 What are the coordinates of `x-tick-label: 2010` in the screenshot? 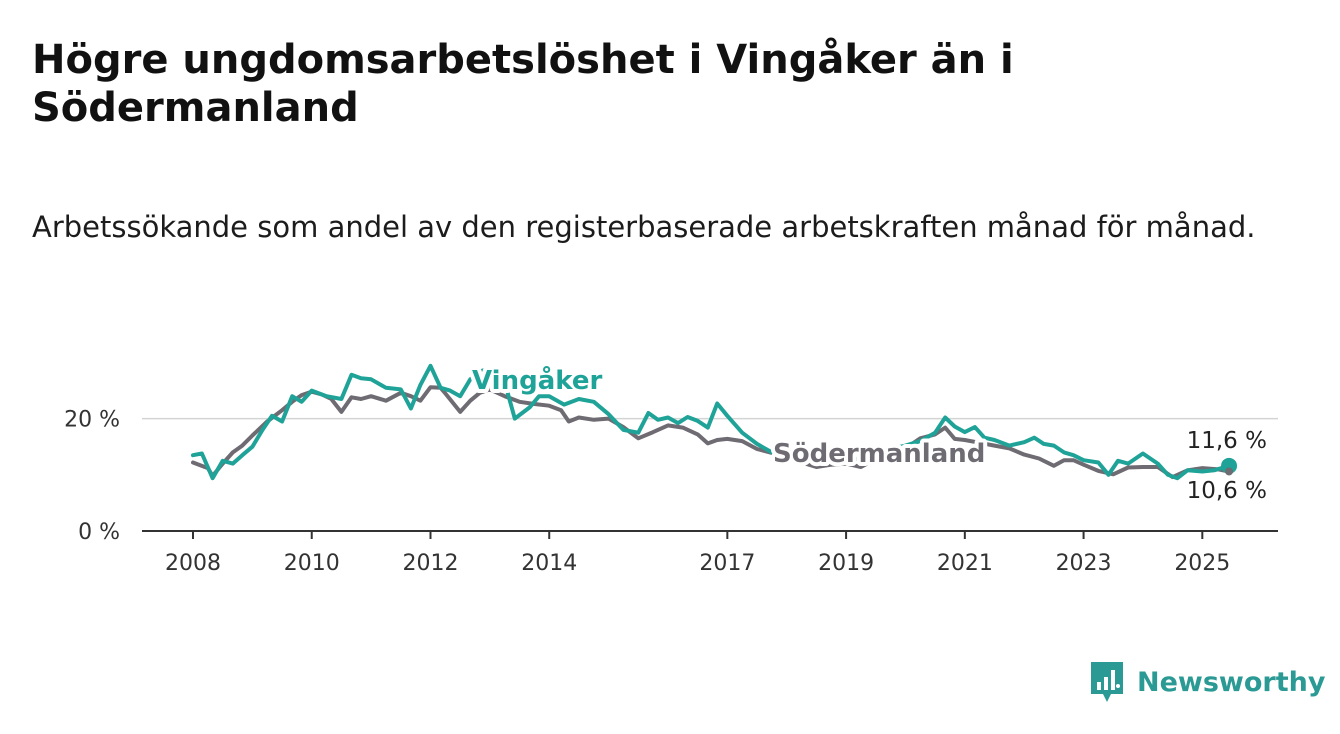 It's located at (312, 563).